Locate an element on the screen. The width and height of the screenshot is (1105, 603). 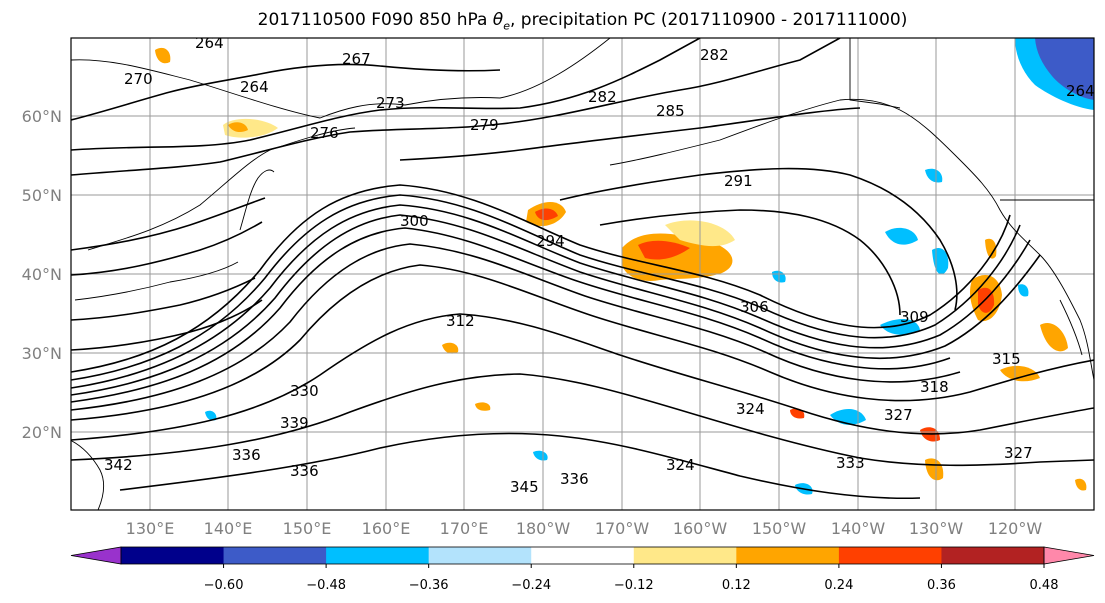
contour-label: 279 is located at coordinates (484, 125).